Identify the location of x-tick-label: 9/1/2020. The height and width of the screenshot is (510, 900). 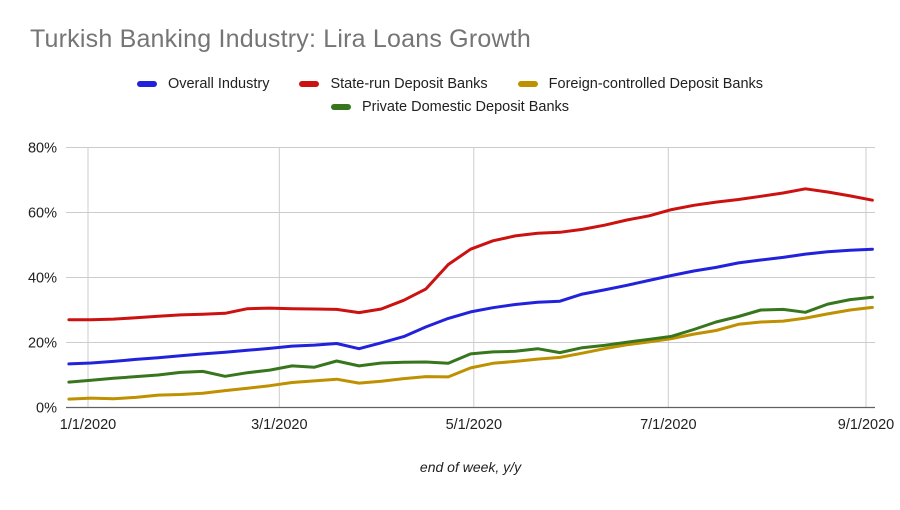
(866, 425).